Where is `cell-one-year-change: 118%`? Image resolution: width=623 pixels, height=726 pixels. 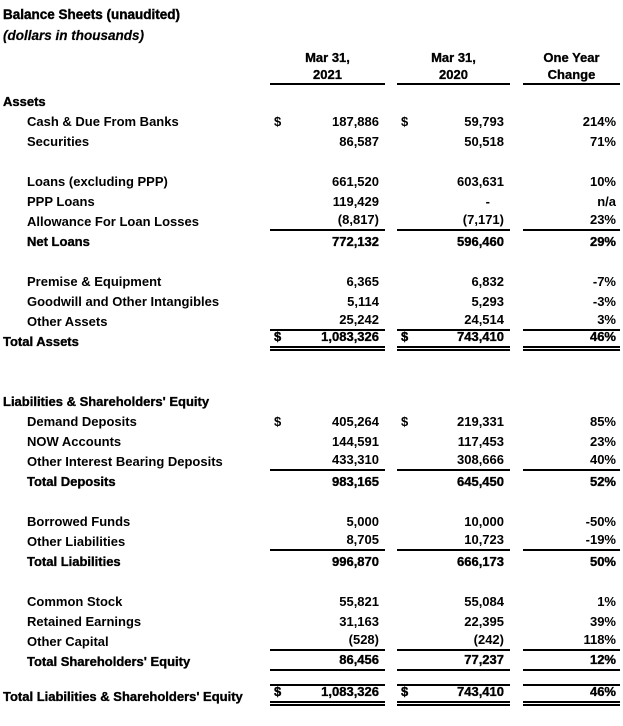
cell-one-year-change: 118% is located at coordinates (571, 641).